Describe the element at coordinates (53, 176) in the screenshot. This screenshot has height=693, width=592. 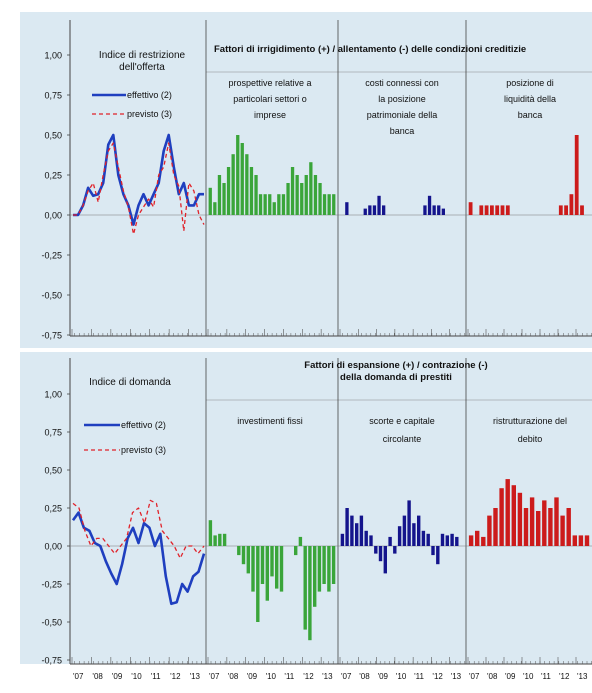
I see `top-y-tick-label: 0,25` at that location.